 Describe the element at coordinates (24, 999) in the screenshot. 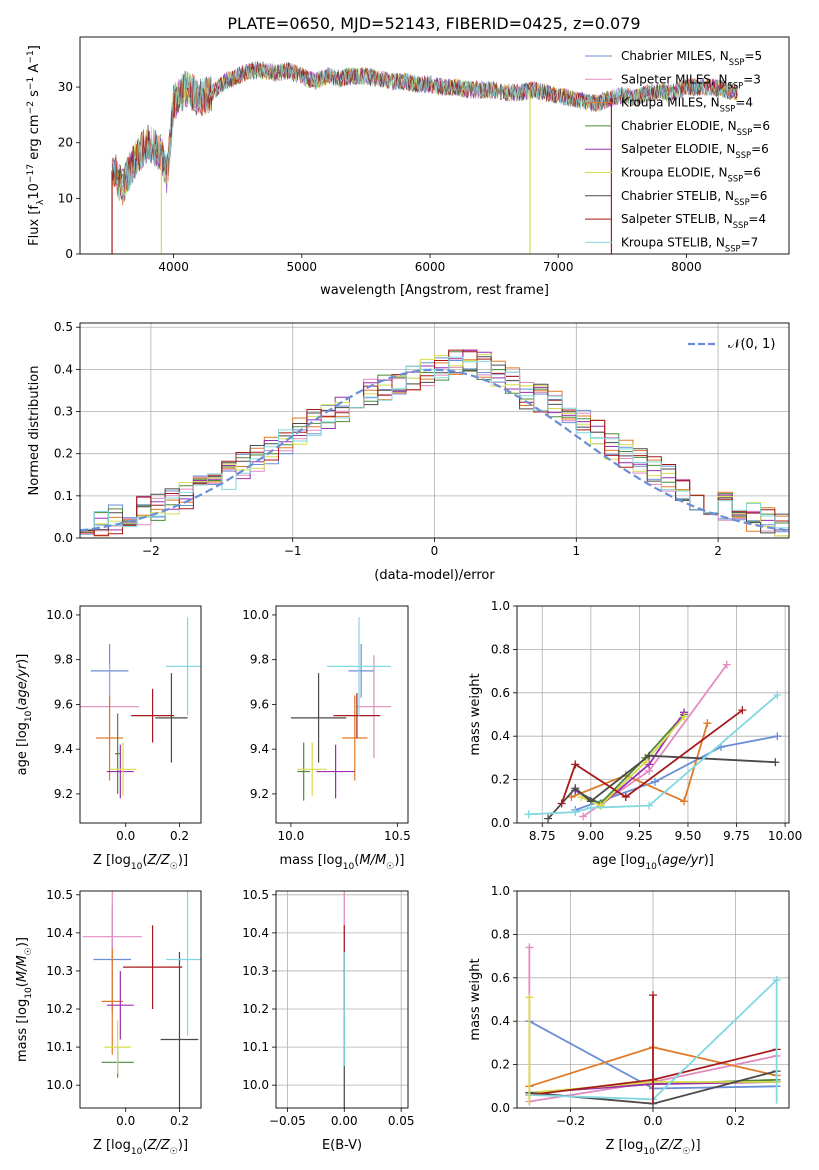

I see `y-axis-label: mass [log10(M/M☉)]` at that location.